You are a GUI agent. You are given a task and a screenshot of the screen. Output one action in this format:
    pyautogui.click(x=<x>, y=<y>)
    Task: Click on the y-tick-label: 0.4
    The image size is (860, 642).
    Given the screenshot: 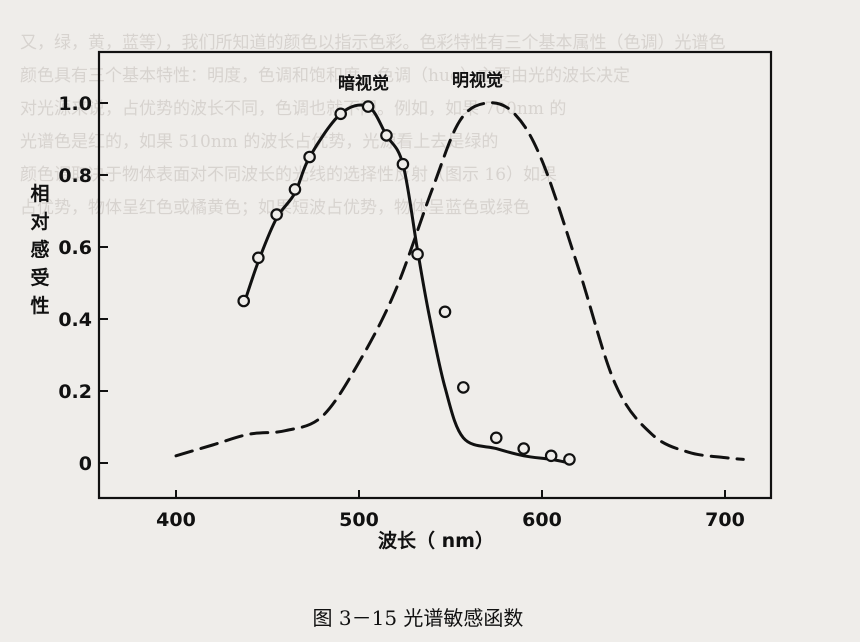 What is the action you would take?
    pyautogui.click(x=75, y=320)
    